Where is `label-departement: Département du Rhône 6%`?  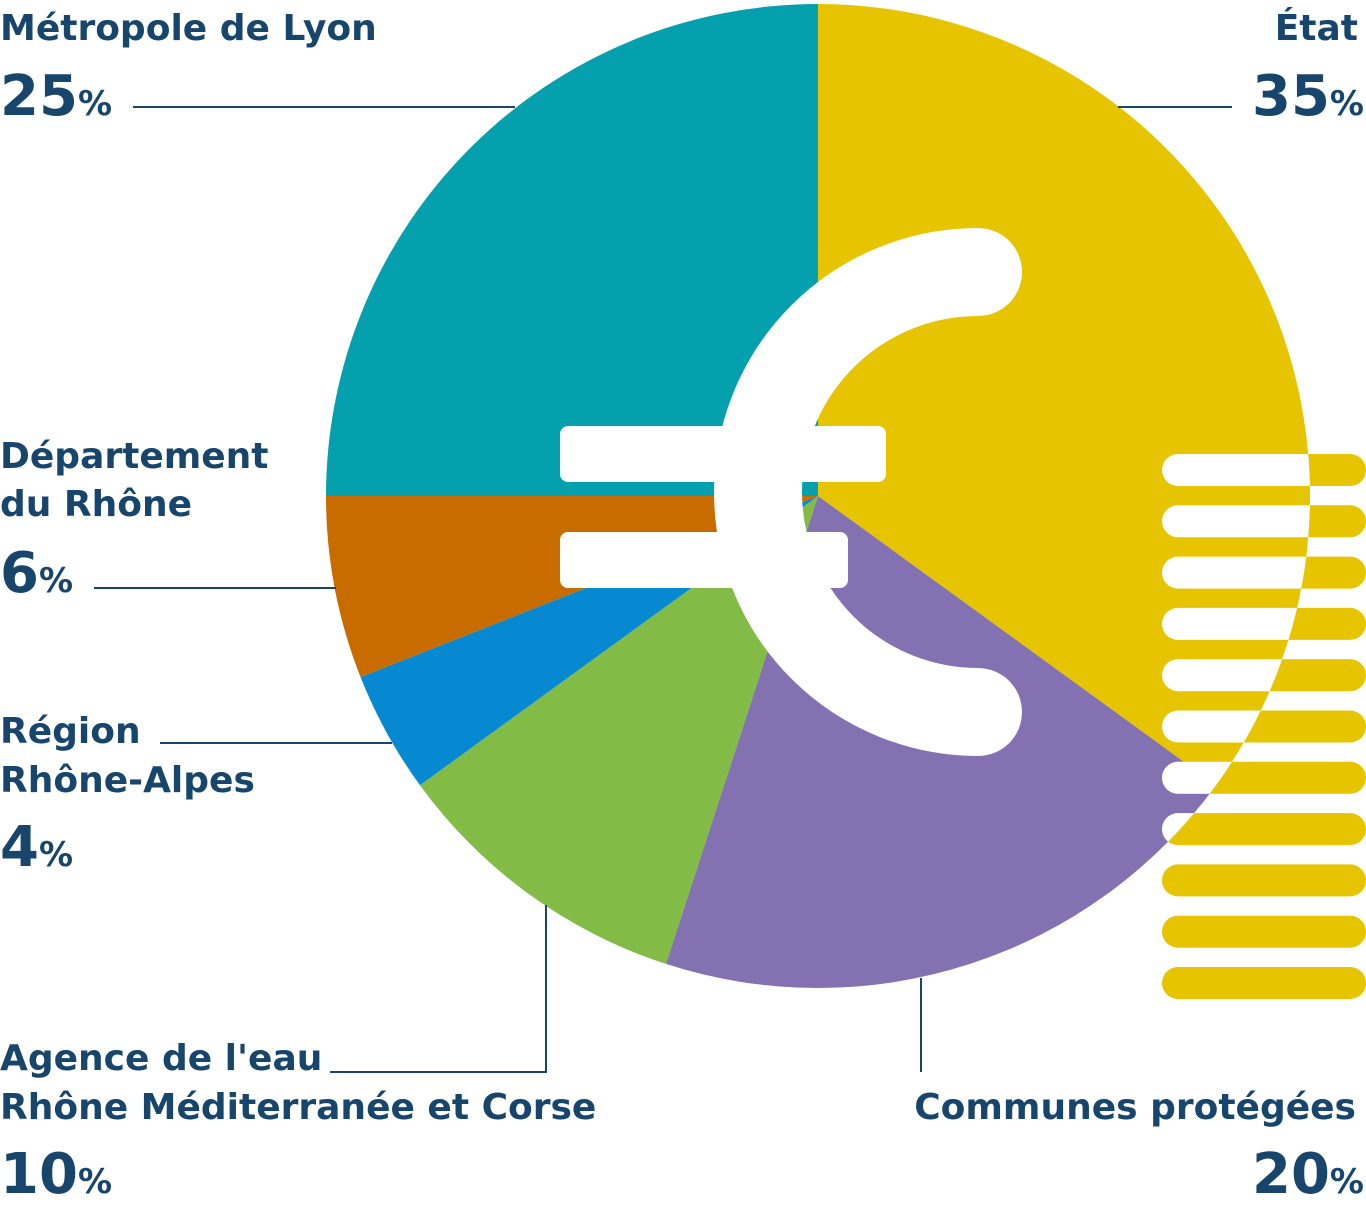
label-departement: Département du Rhône 6% is located at coordinates (134, 521).